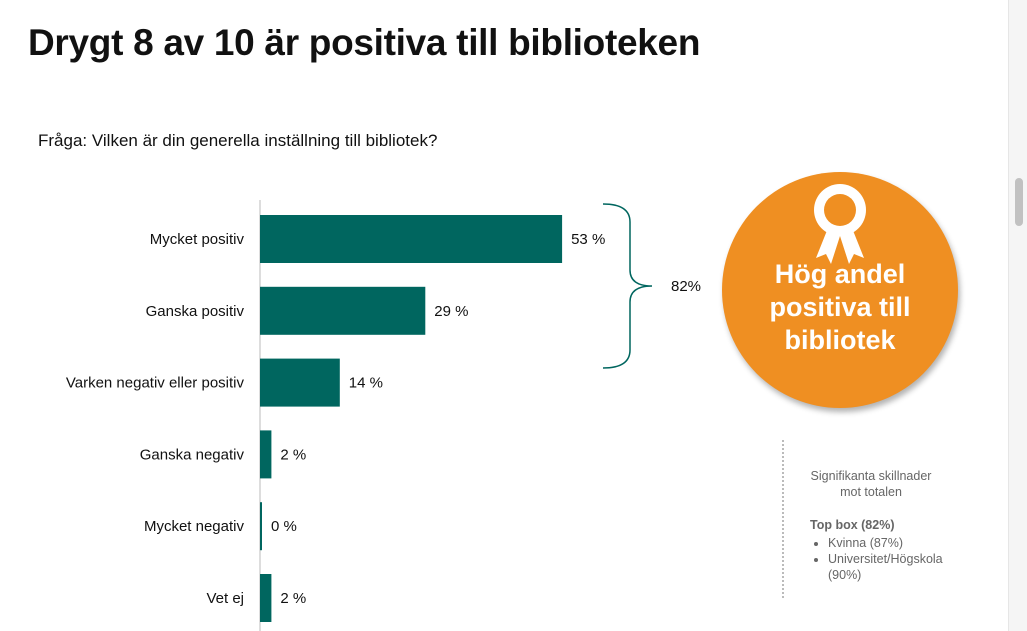 This screenshot has height=631, width=1027. What do you see at coordinates (1017, 315) in the screenshot?
I see `scrollbar` at bounding box center [1017, 315].